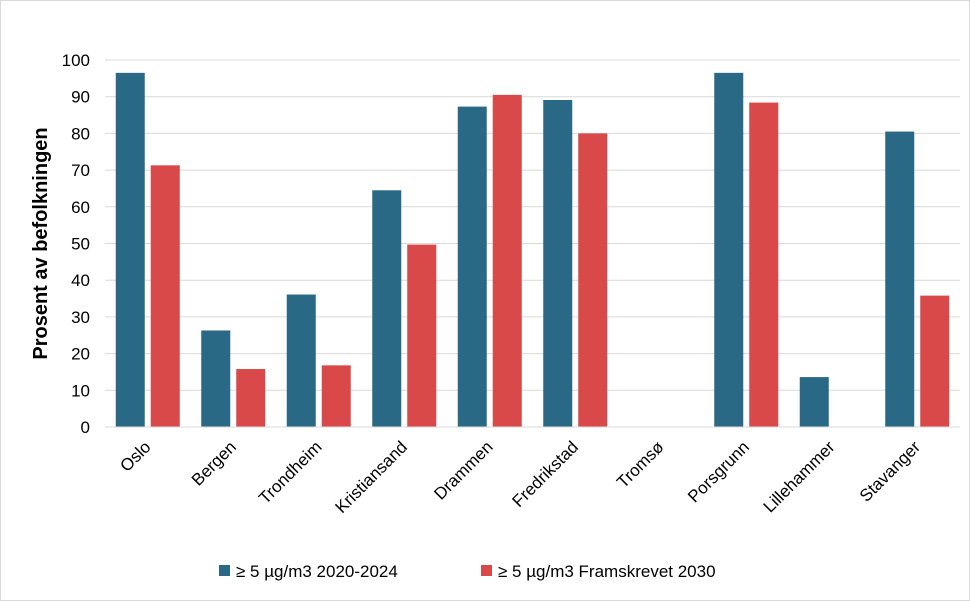 This screenshot has width=970, height=601. What do you see at coordinates (214, 463) in the screenshot?
I see `x-tick-label: Bergen` at bounding box center [214, 463].